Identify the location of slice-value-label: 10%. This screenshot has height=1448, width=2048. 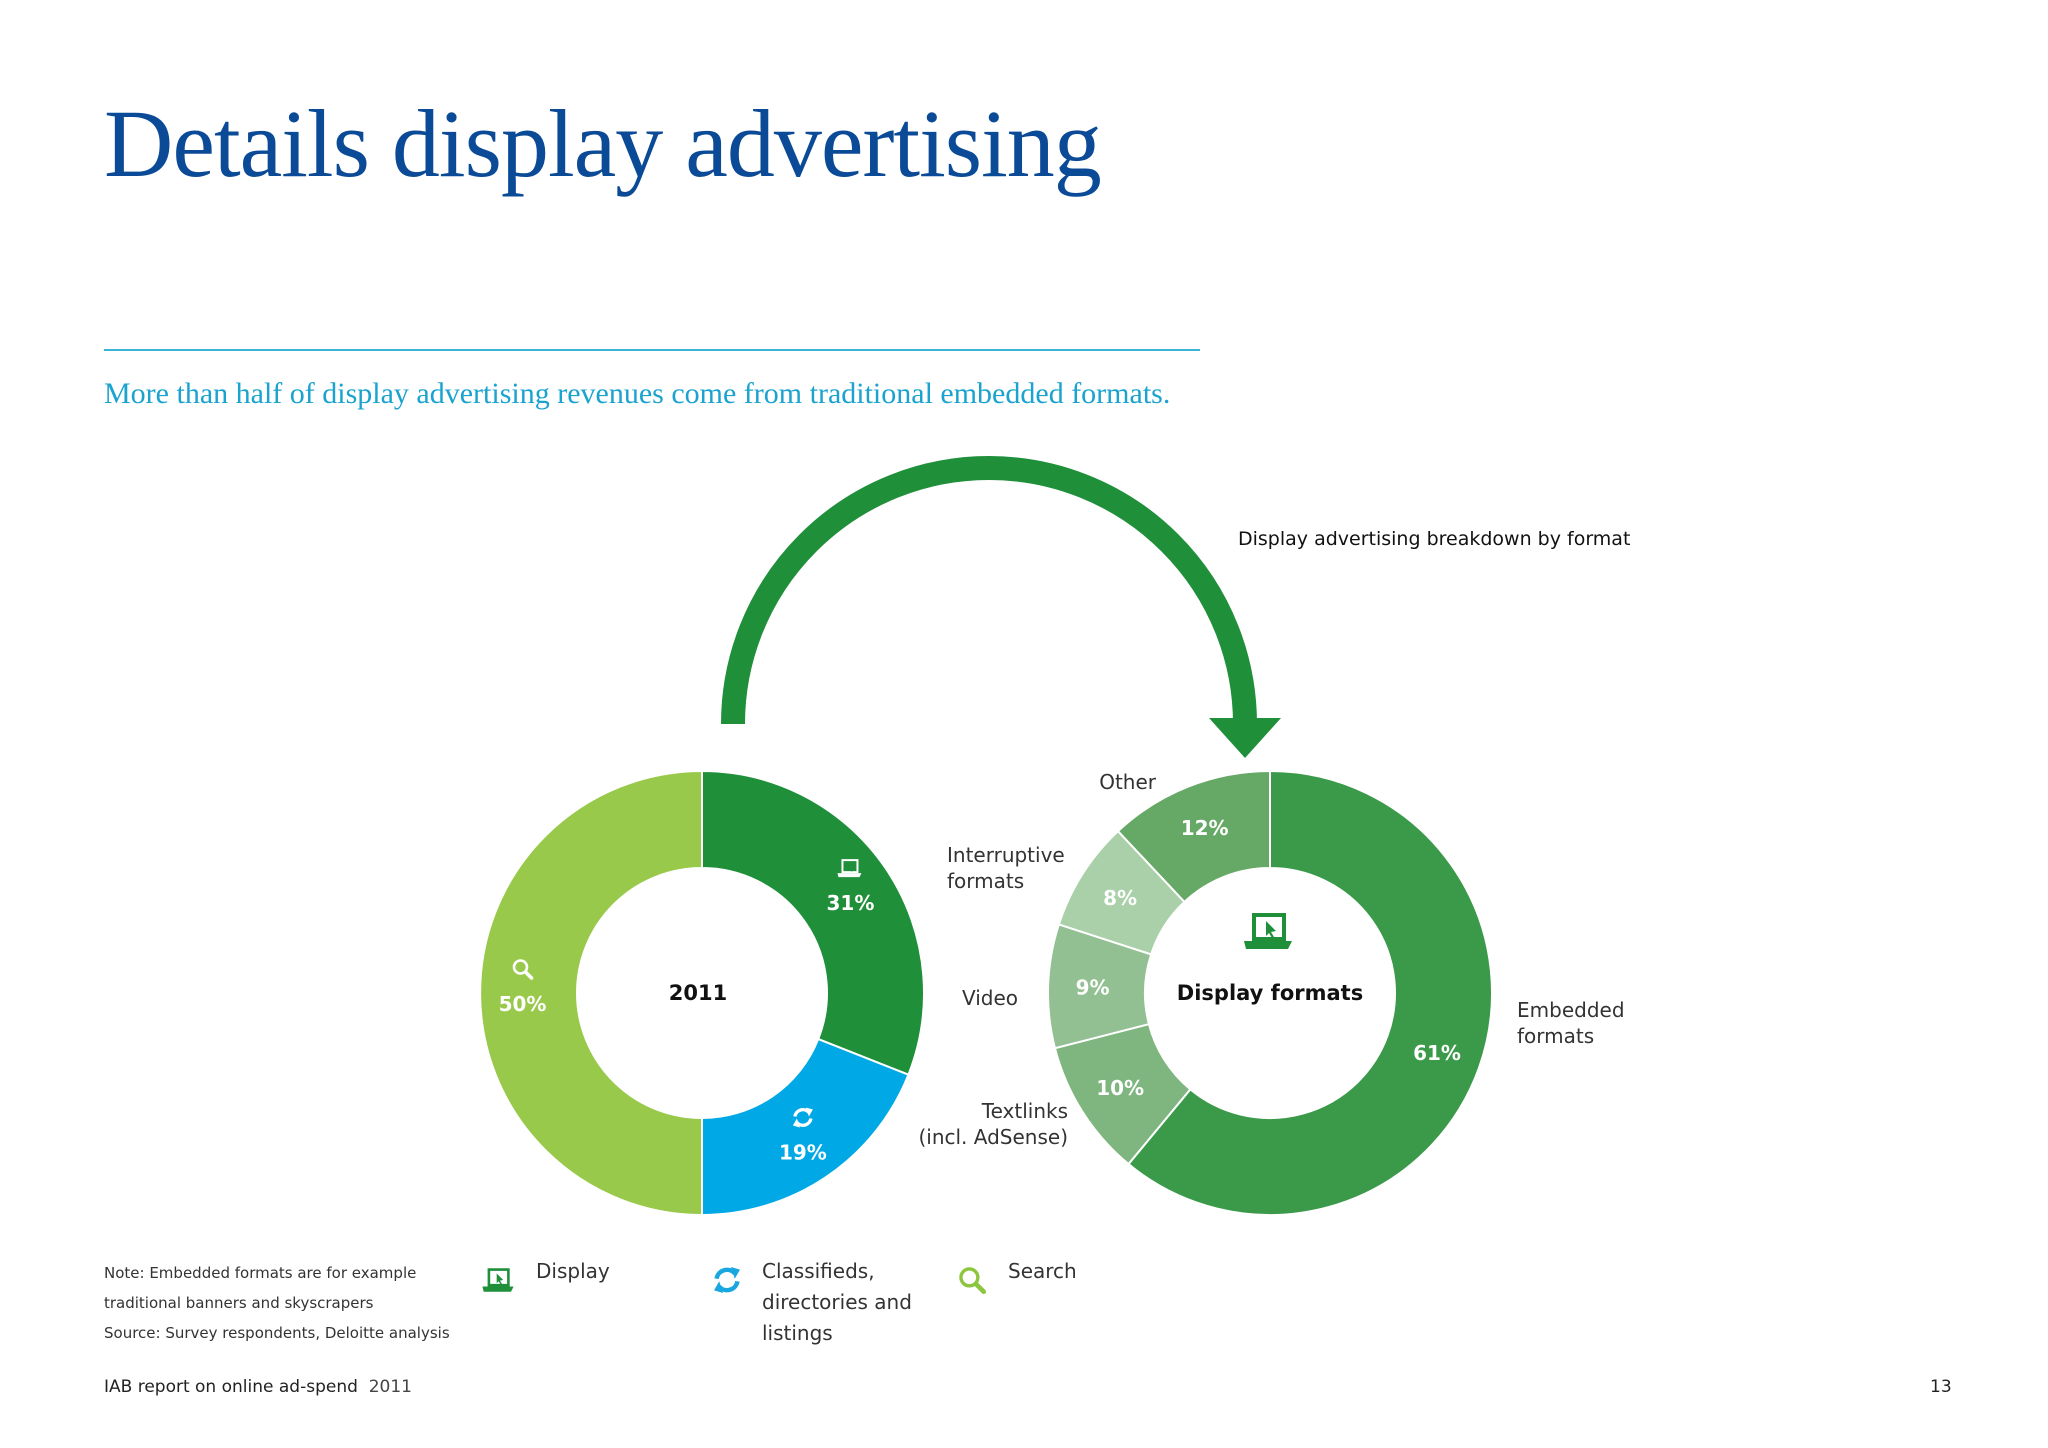
(1120, 1088).